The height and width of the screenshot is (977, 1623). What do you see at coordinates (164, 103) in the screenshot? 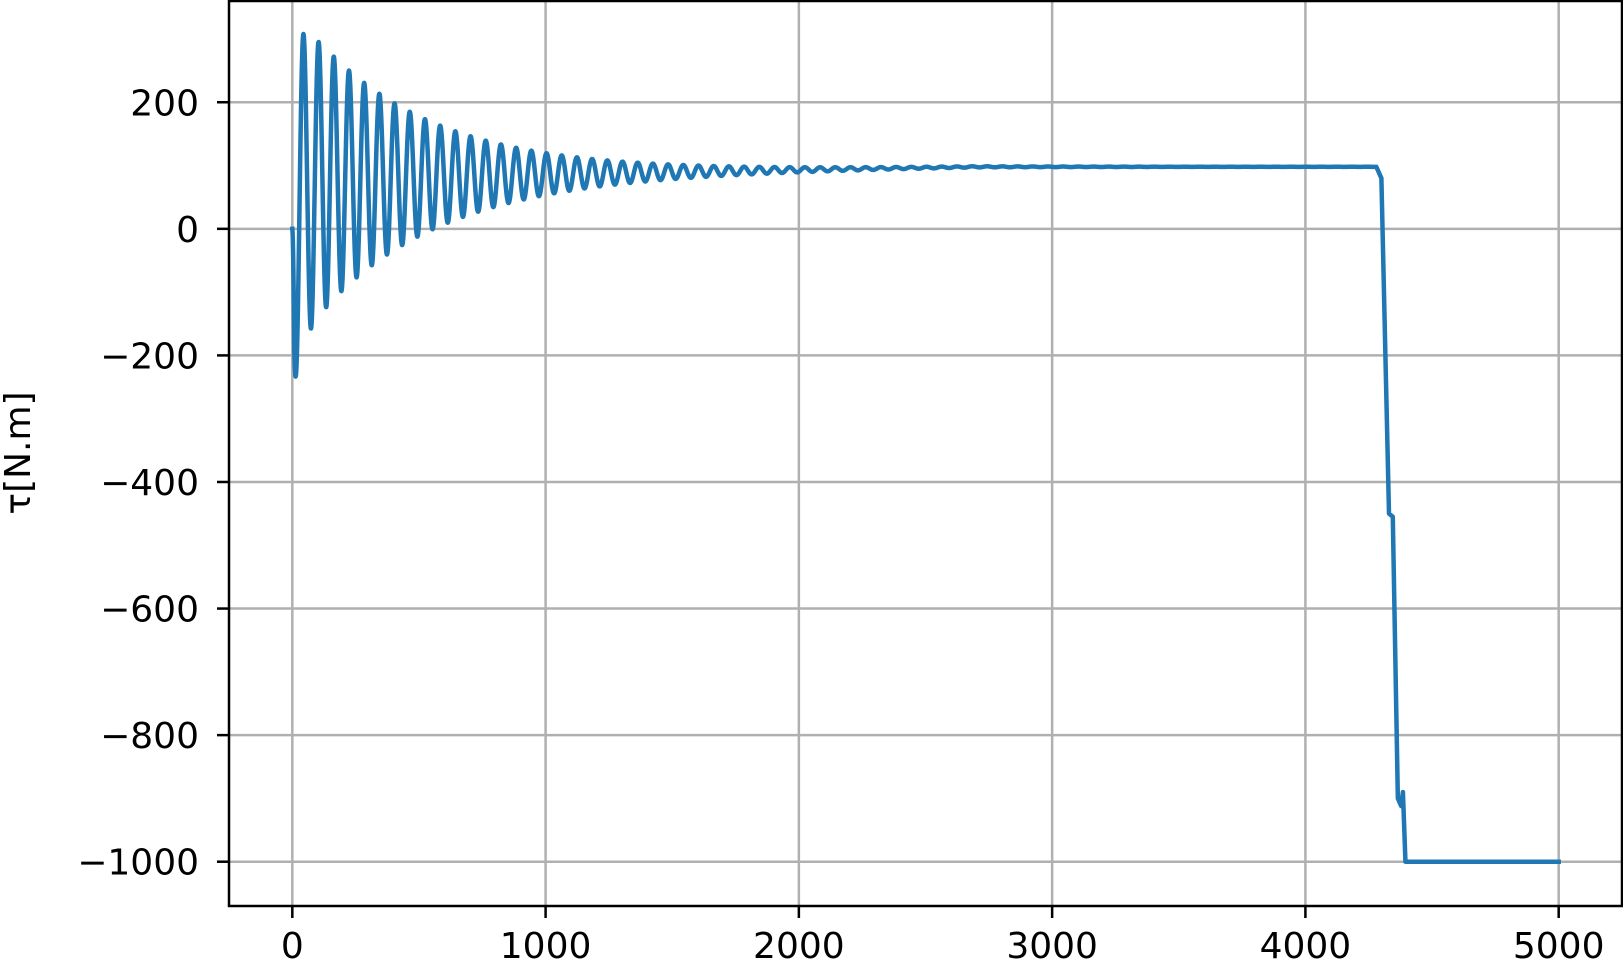
I see `y-tick-label: 200` at bounding box center [164, 103].